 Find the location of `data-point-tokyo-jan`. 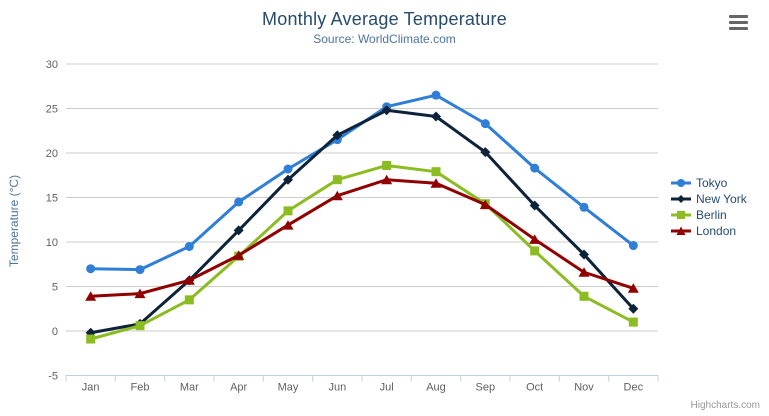

data-point-tokyo-jan is located at coordinates (91, 269).